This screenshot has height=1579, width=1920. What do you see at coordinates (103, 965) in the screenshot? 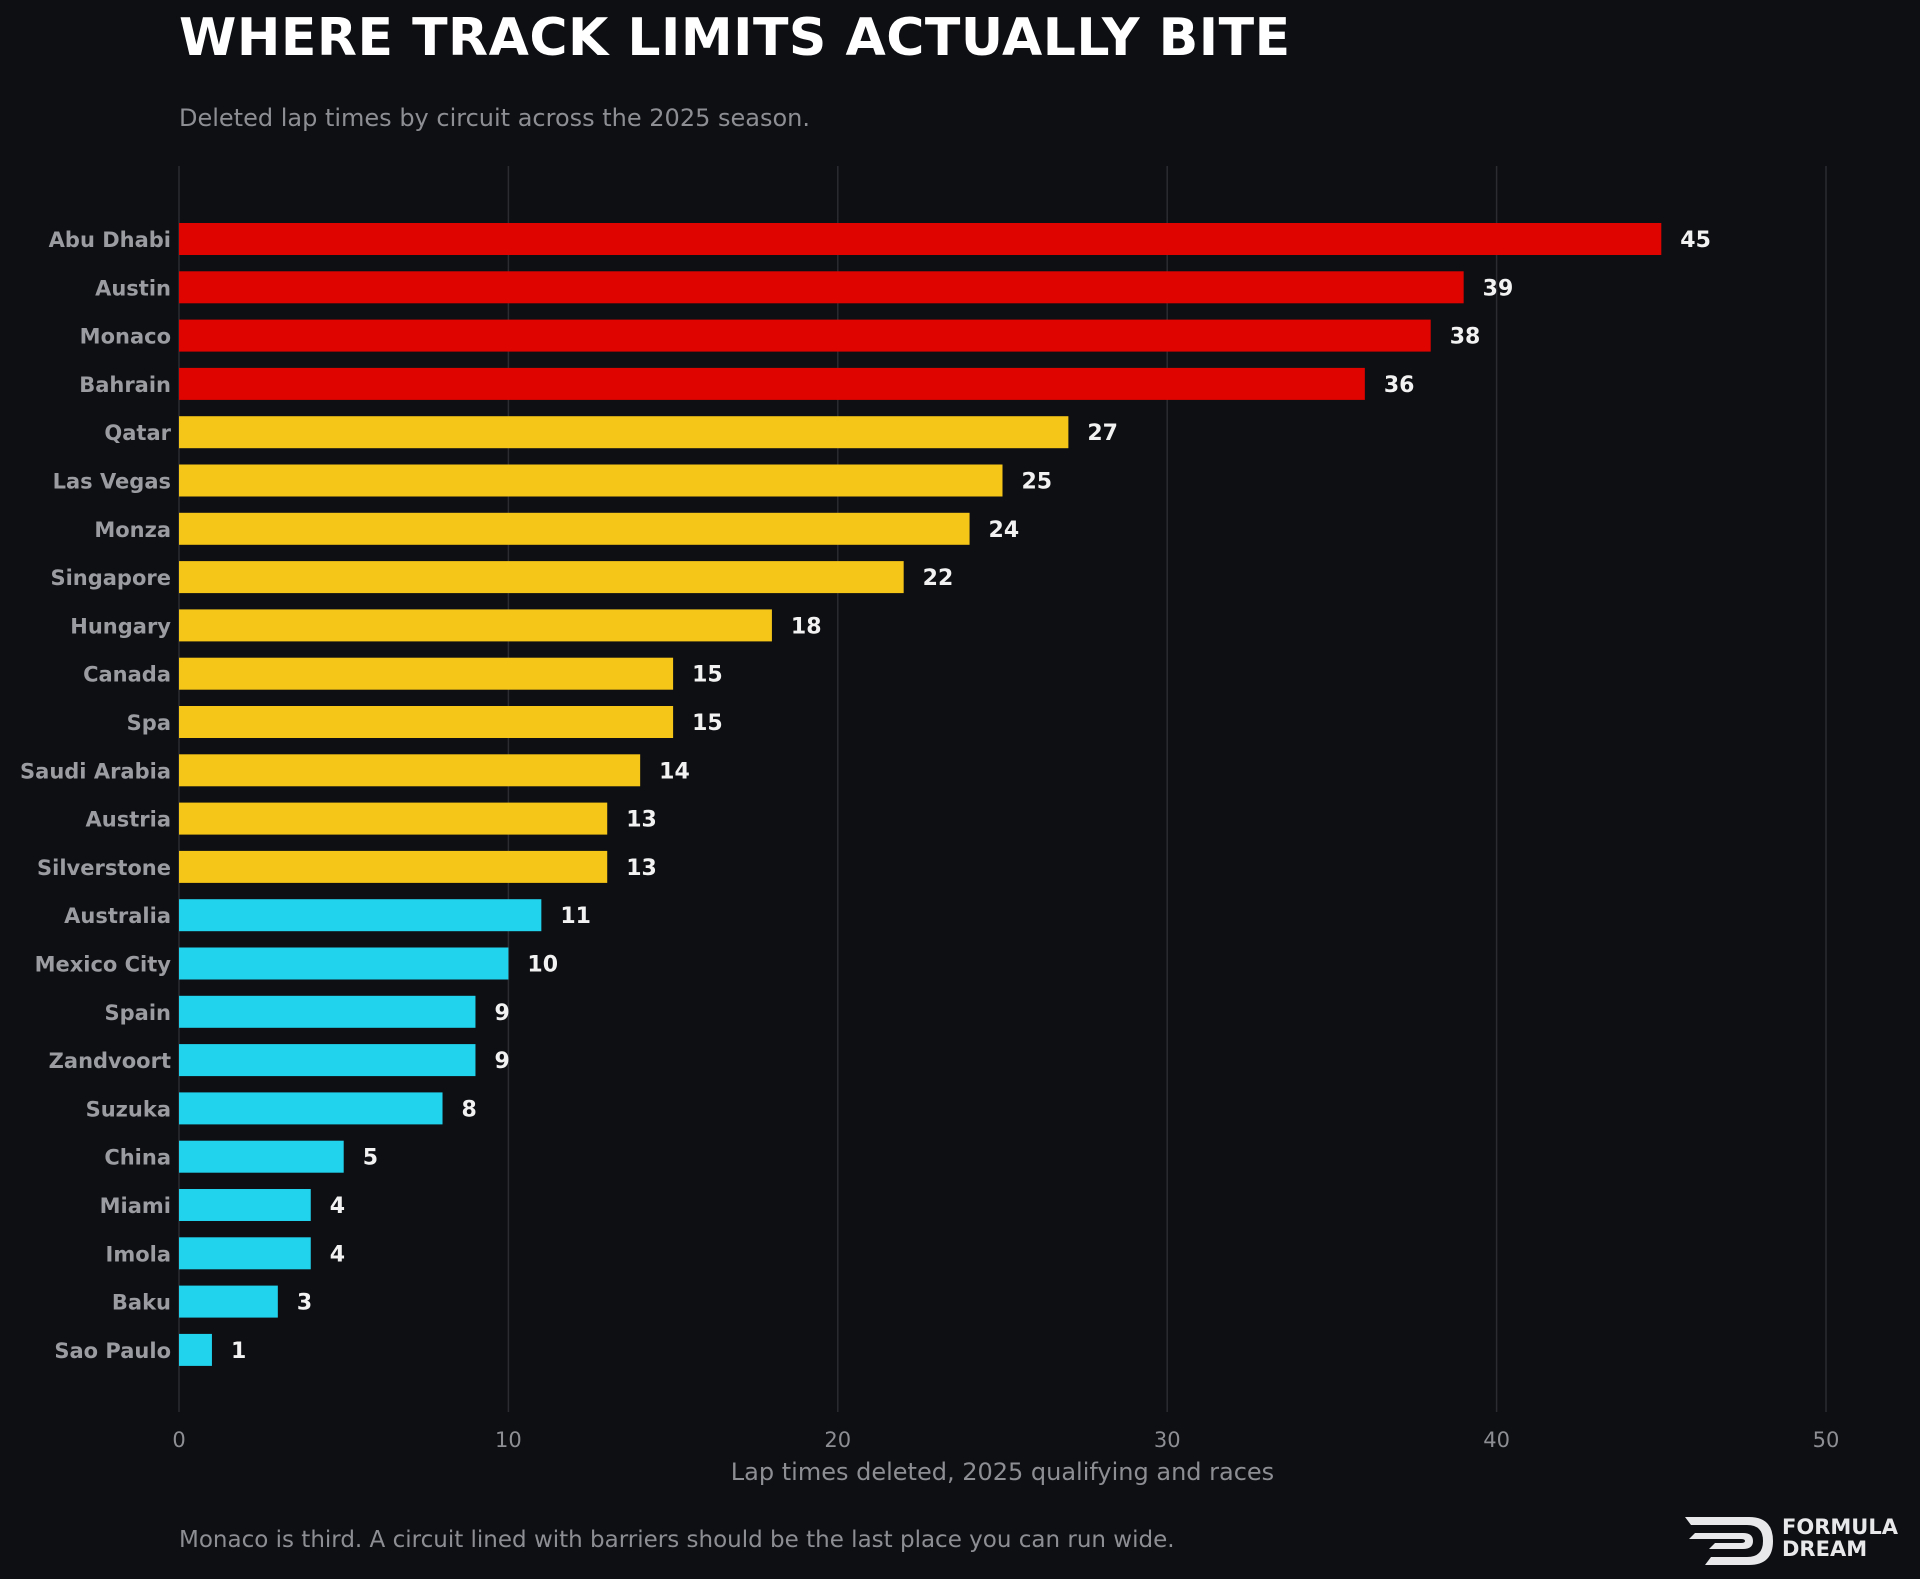
I see `category-label: Mexico City` at bounding box center [103, 965].